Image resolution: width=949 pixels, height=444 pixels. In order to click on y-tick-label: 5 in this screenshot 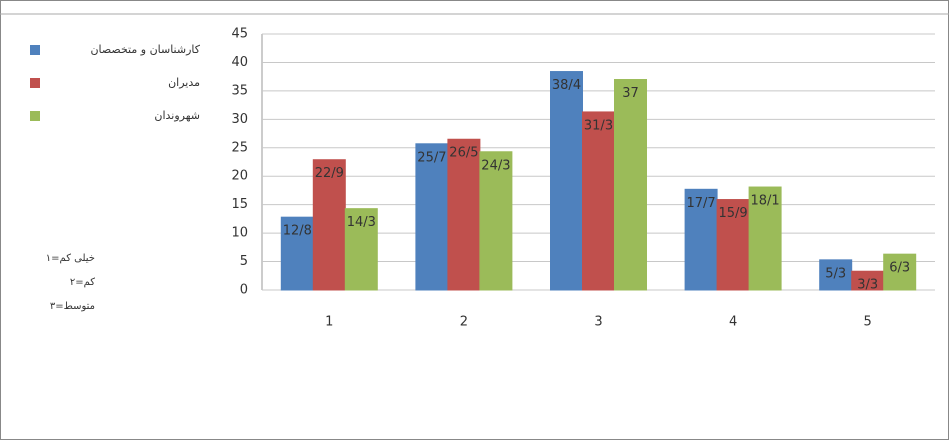, I will do `click(244, 261)`.